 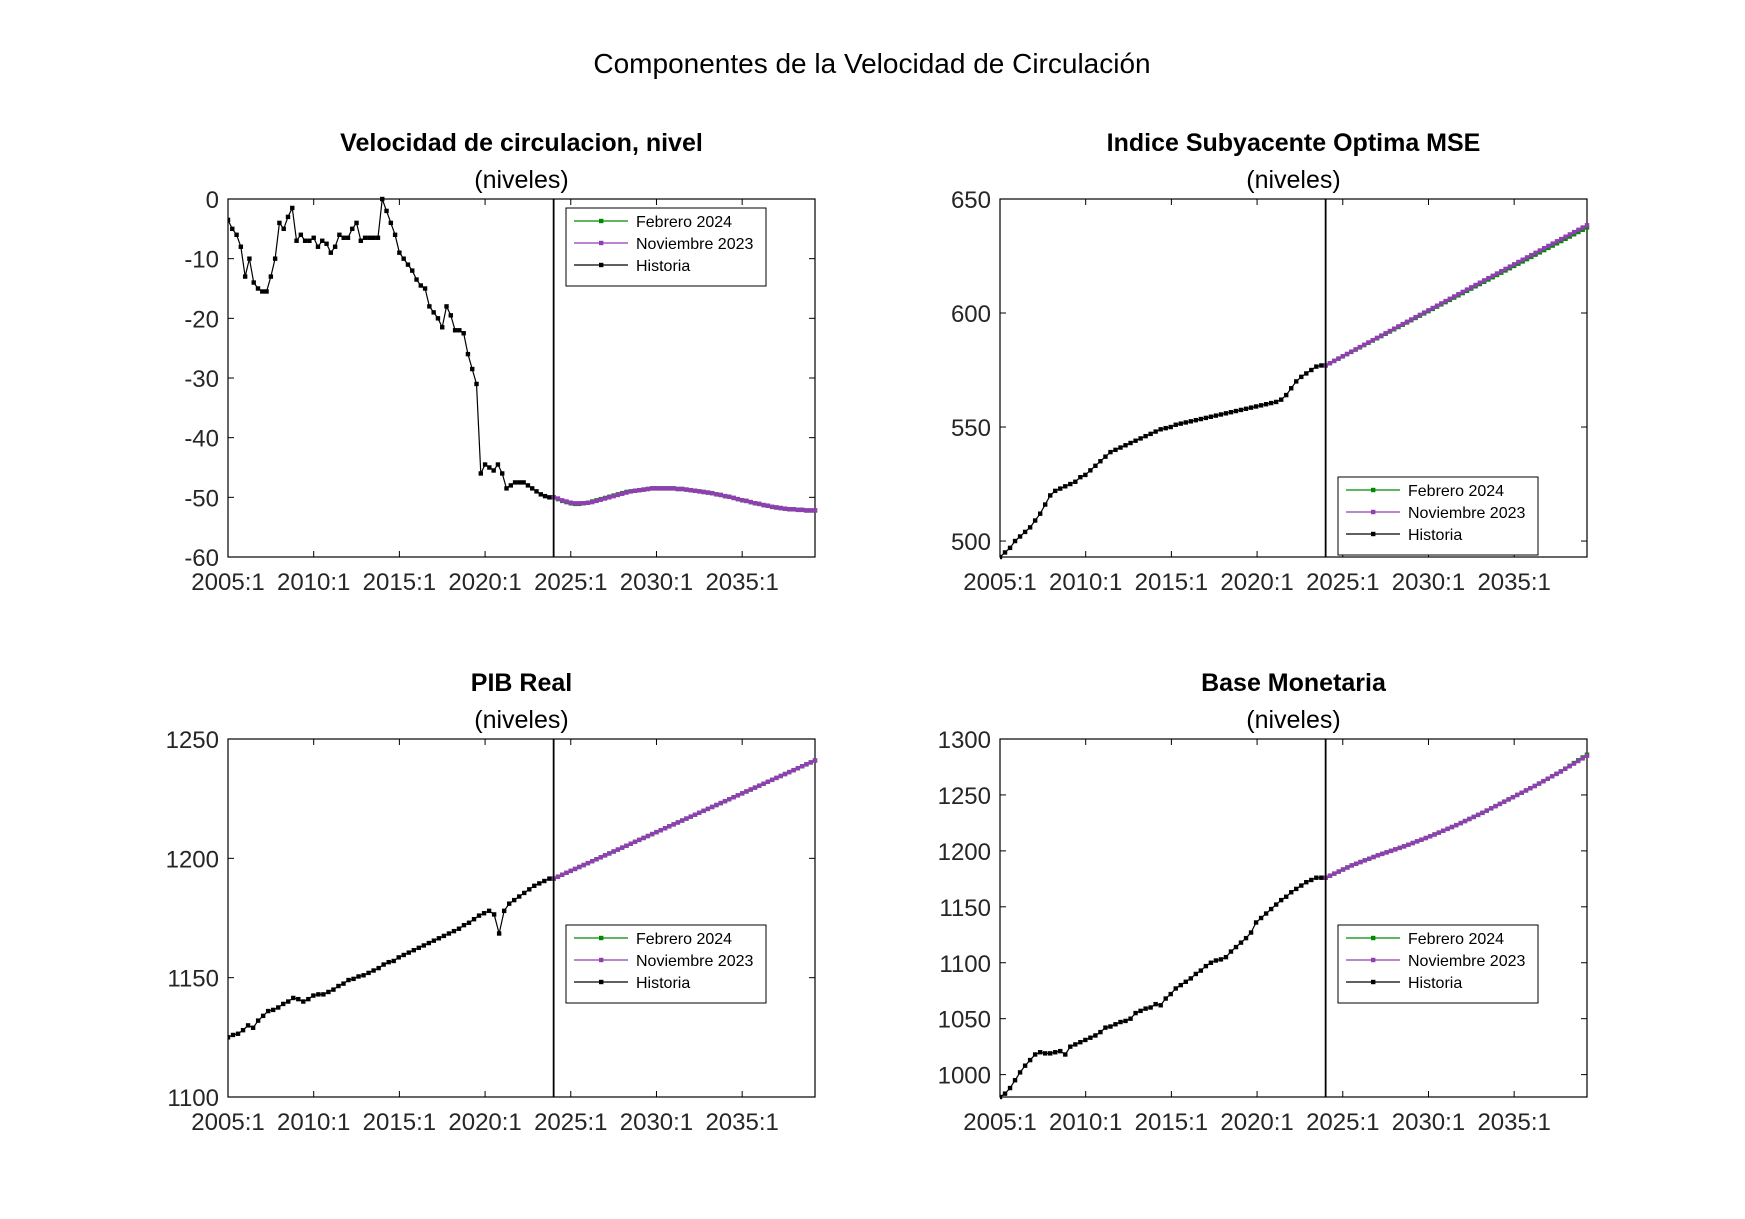 I want to click on y-tick-label: 1000, so click(x=964, y=1076).